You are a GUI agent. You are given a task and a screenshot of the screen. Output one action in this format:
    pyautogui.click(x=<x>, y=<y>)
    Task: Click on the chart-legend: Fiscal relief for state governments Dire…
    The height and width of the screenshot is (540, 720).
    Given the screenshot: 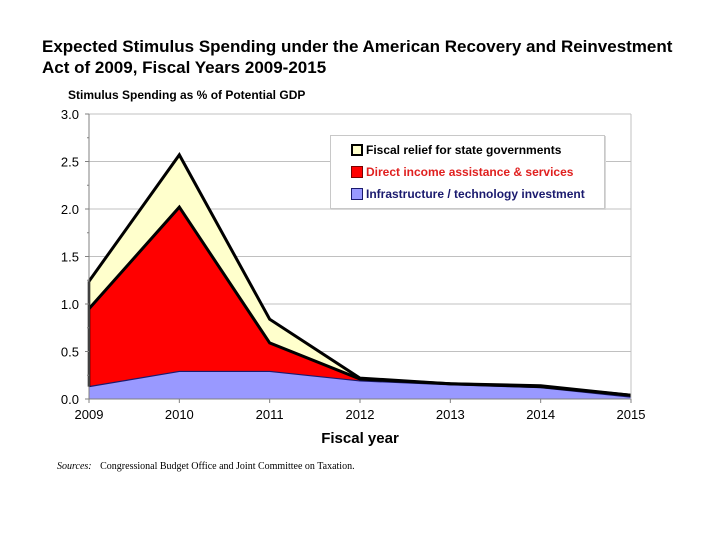 What is the action you would take?
    pyautogui.click(x=467, y=172)
    